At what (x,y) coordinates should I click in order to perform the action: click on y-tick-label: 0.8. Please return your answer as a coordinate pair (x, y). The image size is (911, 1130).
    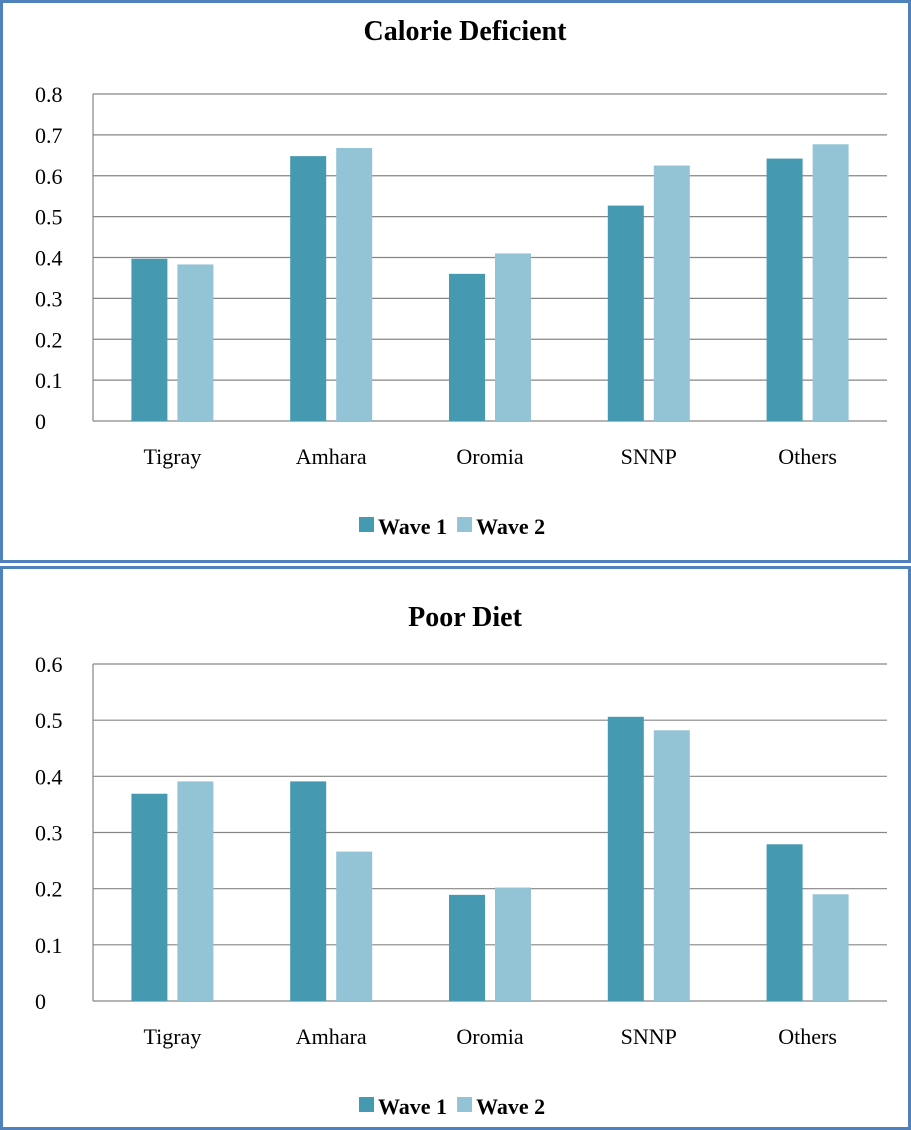
    Looking at the image, I should click on (49, 94).